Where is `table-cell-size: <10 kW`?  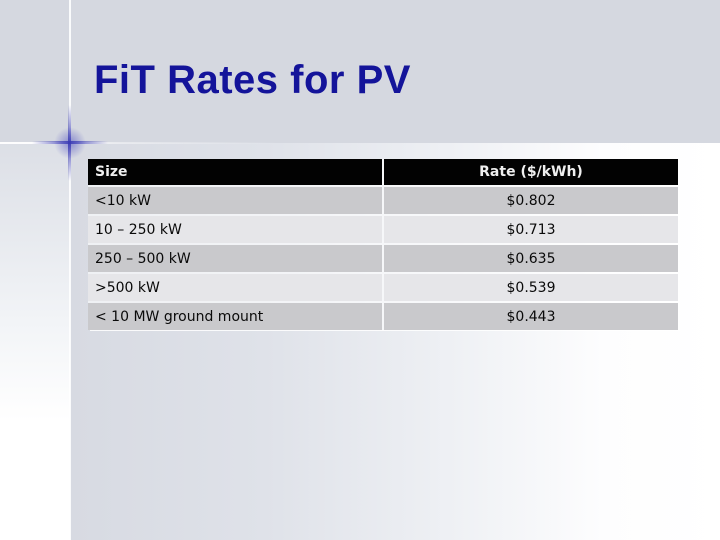 table-cell-size: <10 kW is located at coordinates (235, 200).